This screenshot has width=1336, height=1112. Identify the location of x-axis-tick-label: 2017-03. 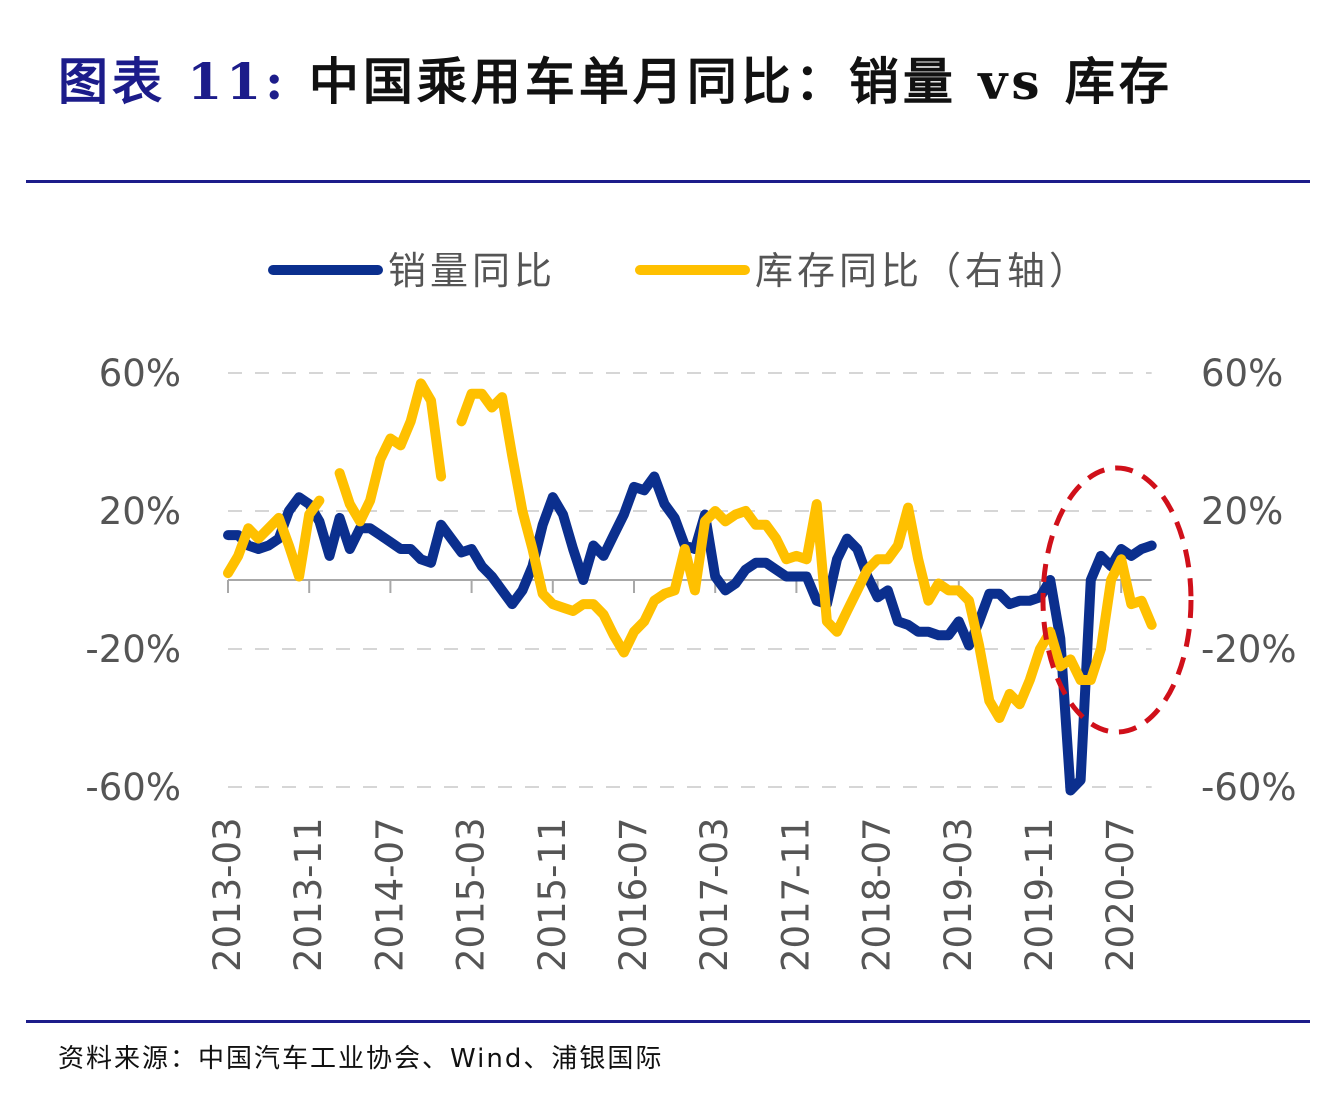
(714, 894).